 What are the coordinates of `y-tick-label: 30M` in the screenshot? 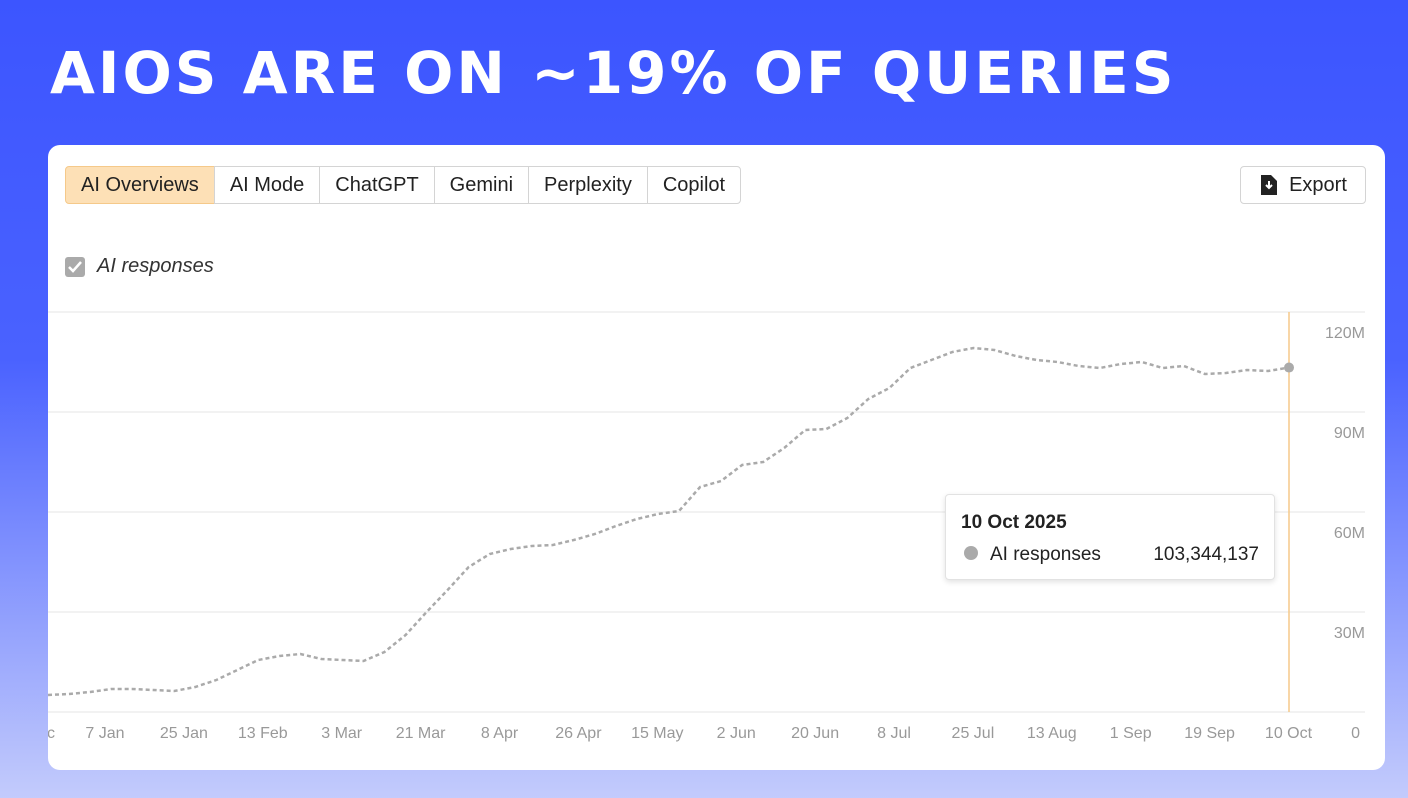 It's located at (1349, 633).